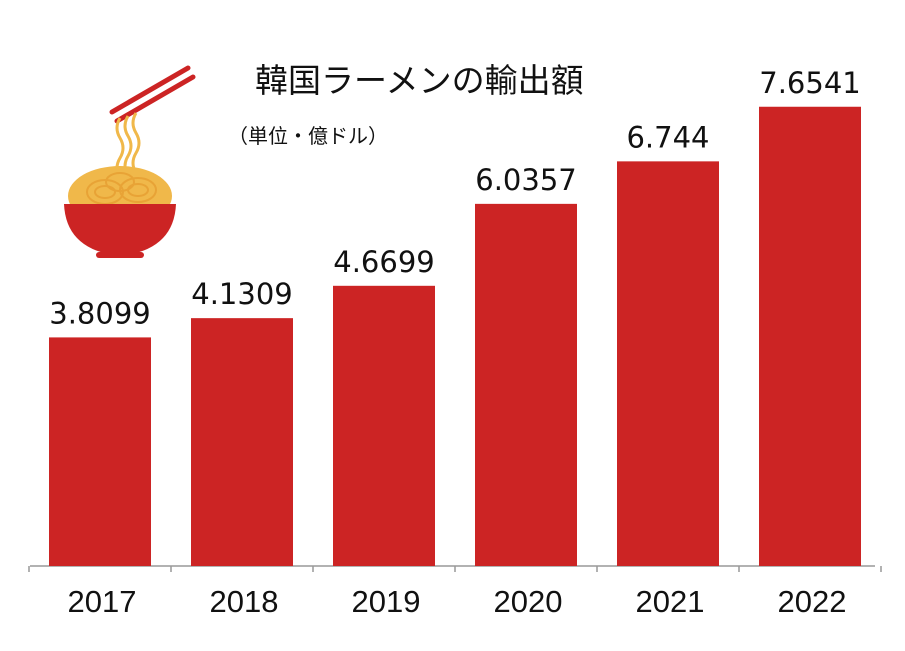 The image size is (905, 651). Describe the element at coordinates (528, 601) in the screenshot. I see `category-label-2020: 2020` at that location.